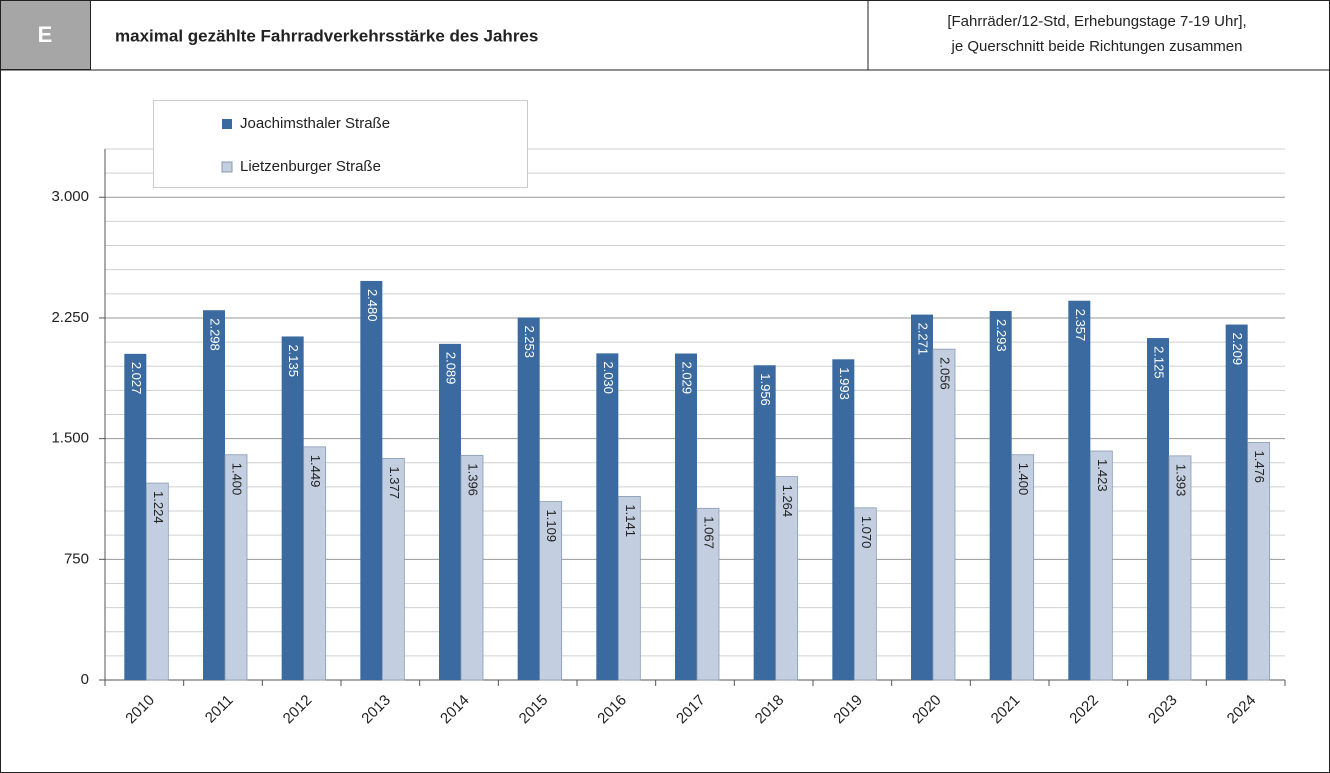 The image size is (1330, 773). What do you see at coordinates (293, 360) in the screenshot?
I see `value-label: 2.135` at bounding box center [293, 360].